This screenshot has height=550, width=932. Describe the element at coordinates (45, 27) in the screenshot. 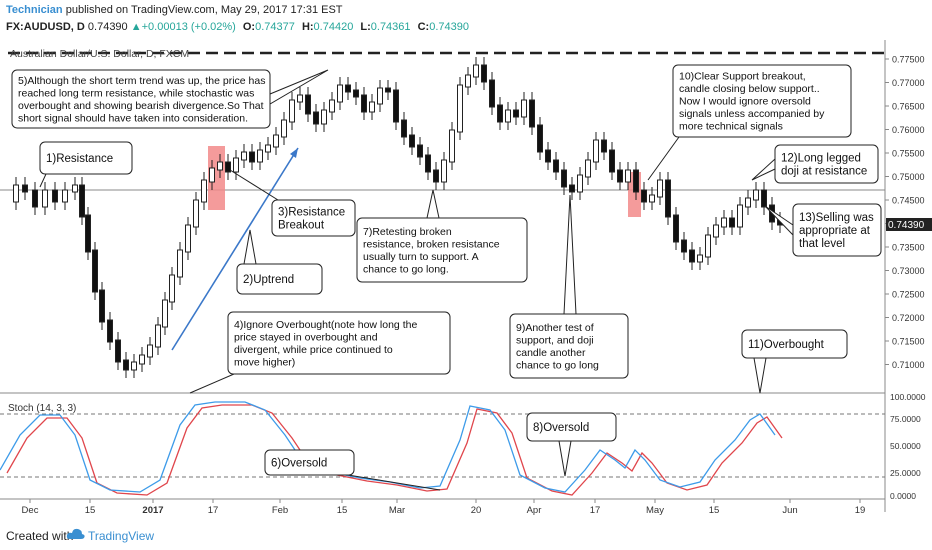

I see `symbol-label: FX:AUDUSD, D` at that location.